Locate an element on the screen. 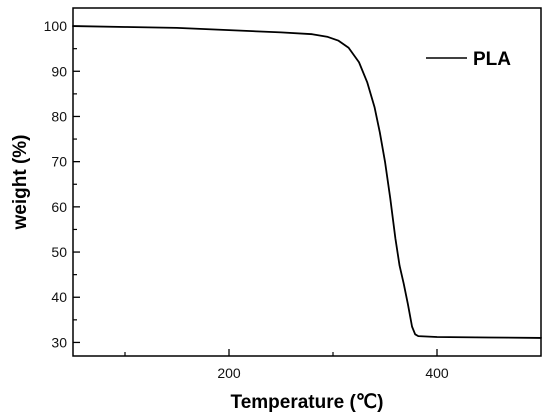  y-tick-label-50: 50 is located at coordinates (59, 252).